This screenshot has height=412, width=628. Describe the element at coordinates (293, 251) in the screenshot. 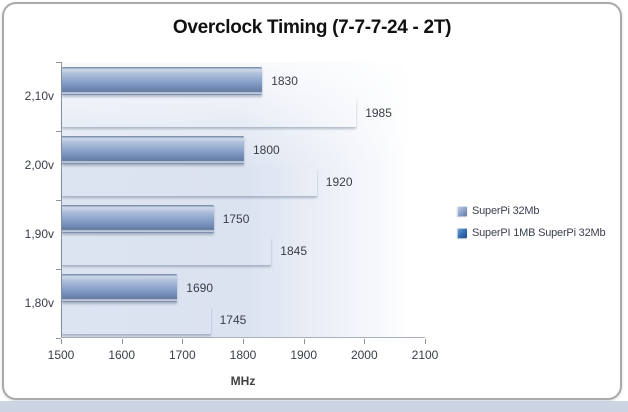

I see `bar-value-label: 1845` at that location.